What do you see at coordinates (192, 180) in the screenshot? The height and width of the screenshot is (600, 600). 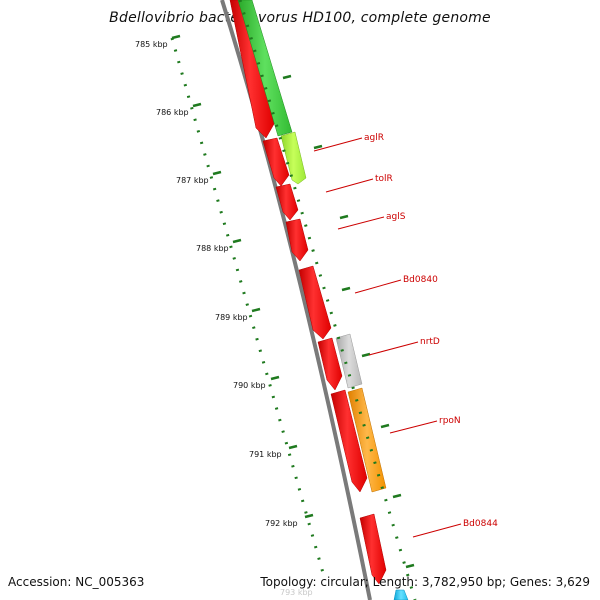 I see `scale-label: 787 kbp` at bounding box center [192, 180].